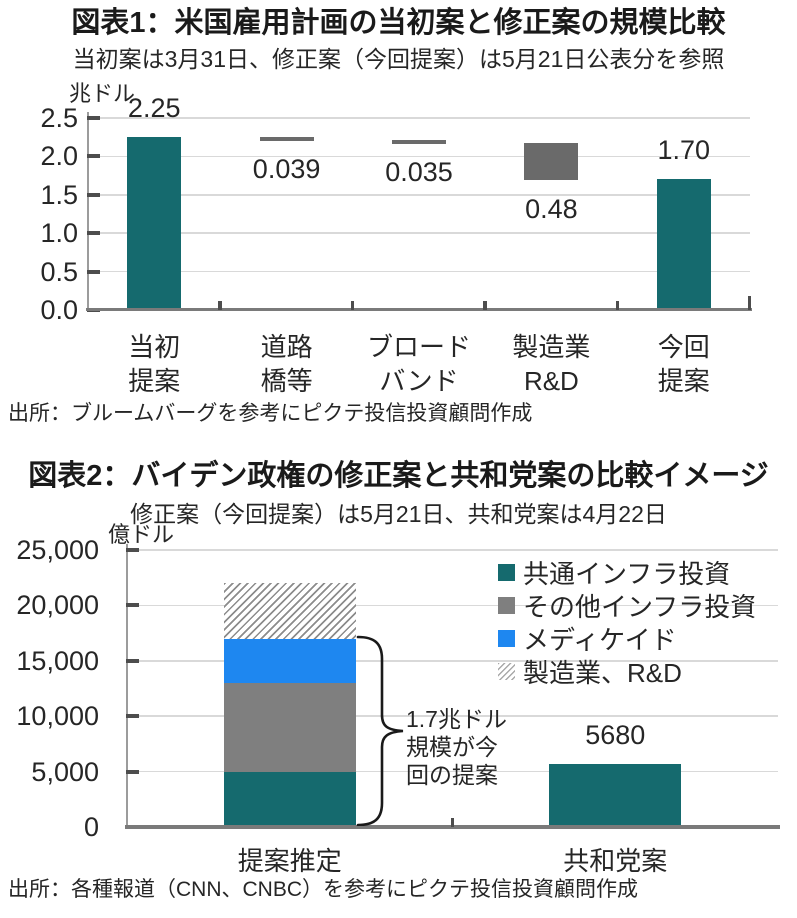 This screenshot has width=797, height=918. I want to click on chart1-subtitle: 当初案は3月31日、修正案（今回提案）は5月21日公表分を参照, so click(398, 59).